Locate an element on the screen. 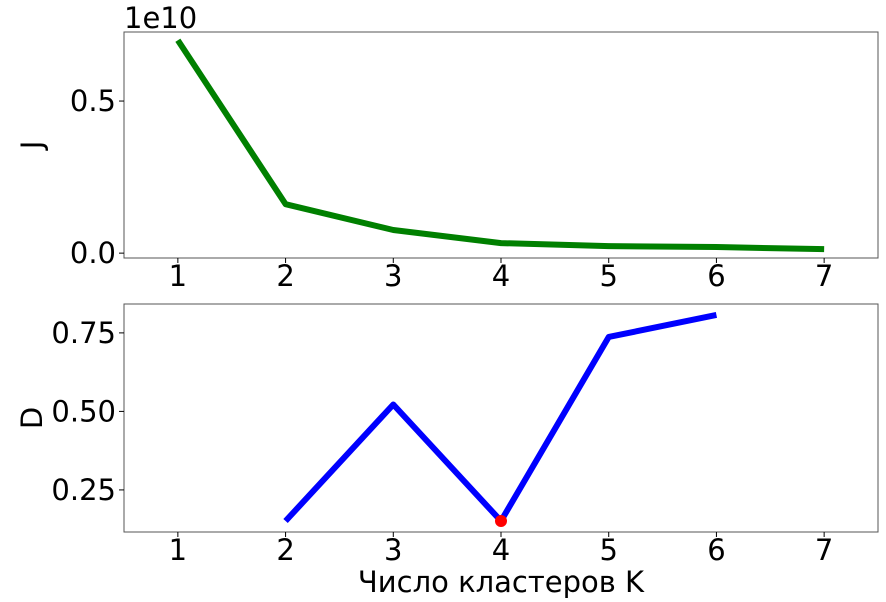  y-tick-label: 0.75 is located at coordinates (83, 333).